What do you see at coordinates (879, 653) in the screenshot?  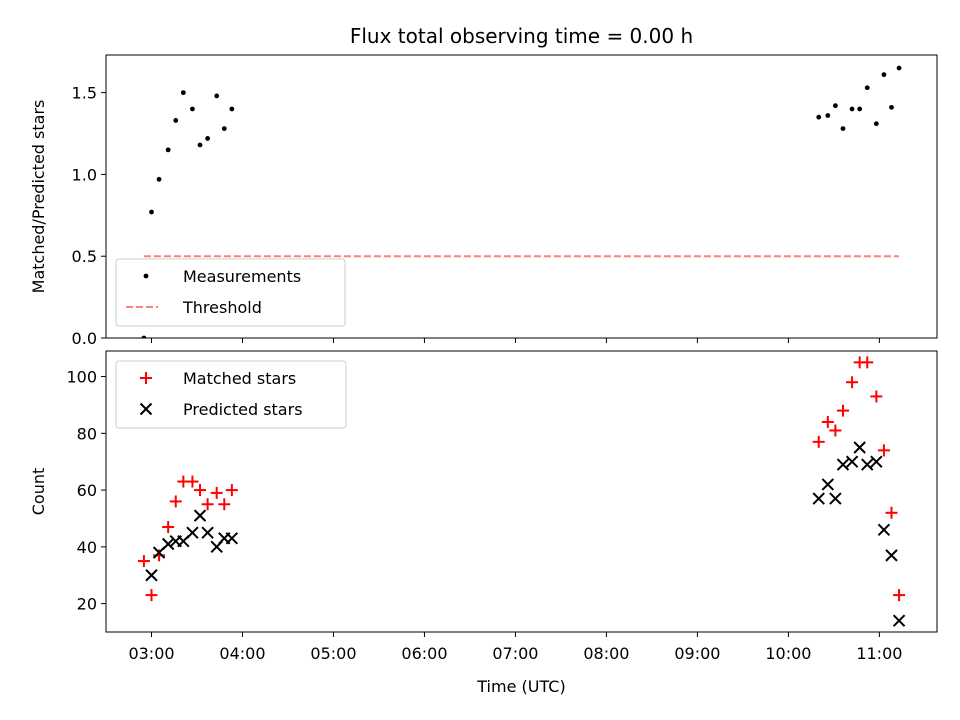 I see `x-tick-label: 11:00` at bounding box center [879, 653].